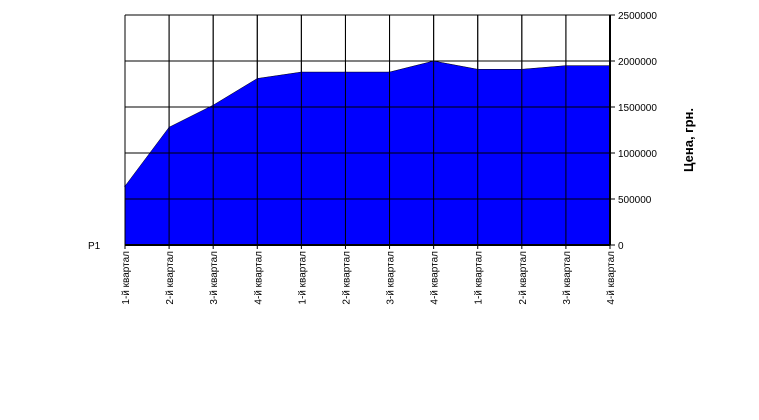 The height and width of the screenshot is (420, 759). What do you see at coordinates (637, 131) in the screenshot?
I see `y-tick-labels: 0 500000 1000000 1500000 2000000 2500000` at bounding box center [637, 131].